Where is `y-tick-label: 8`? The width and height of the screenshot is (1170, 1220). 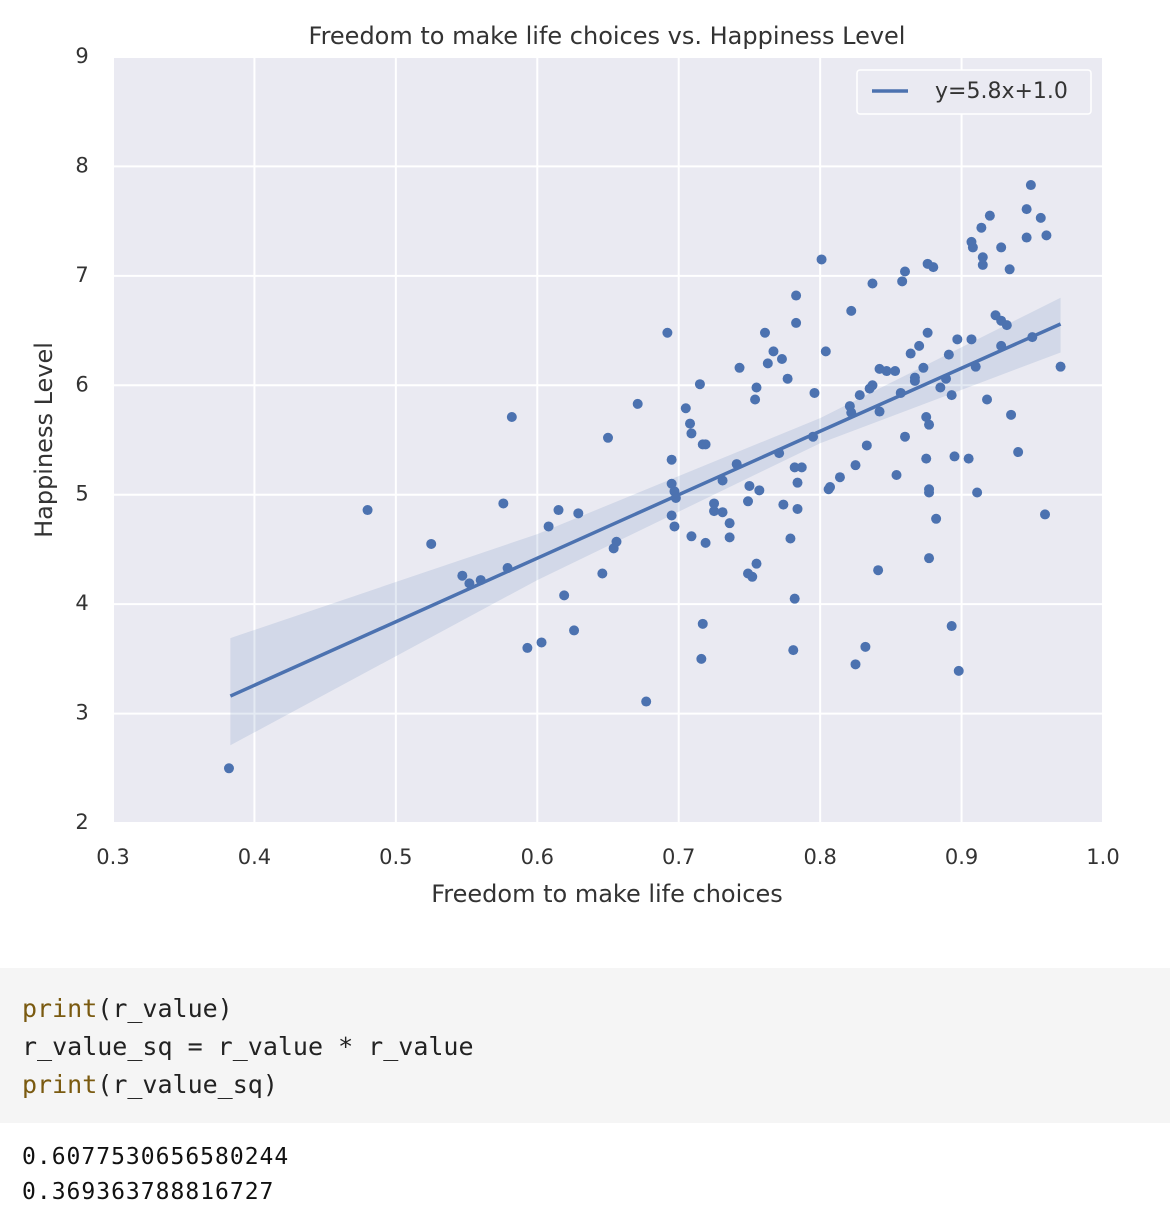
y-tick-label: 8 is located at coordinates (81, 165).